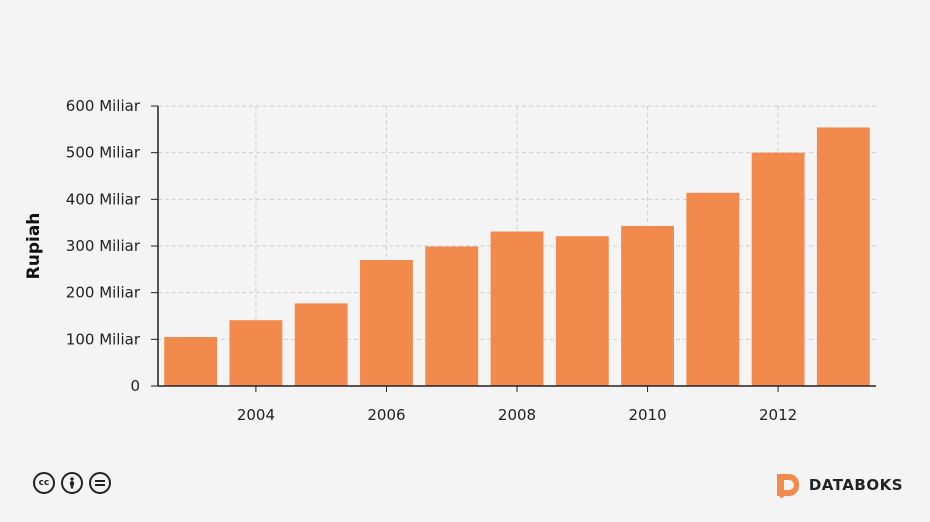  Describe the element at coordinates (103, 199) in the screenshot. I see `y-tick-label: 400 Miliar` at that location.